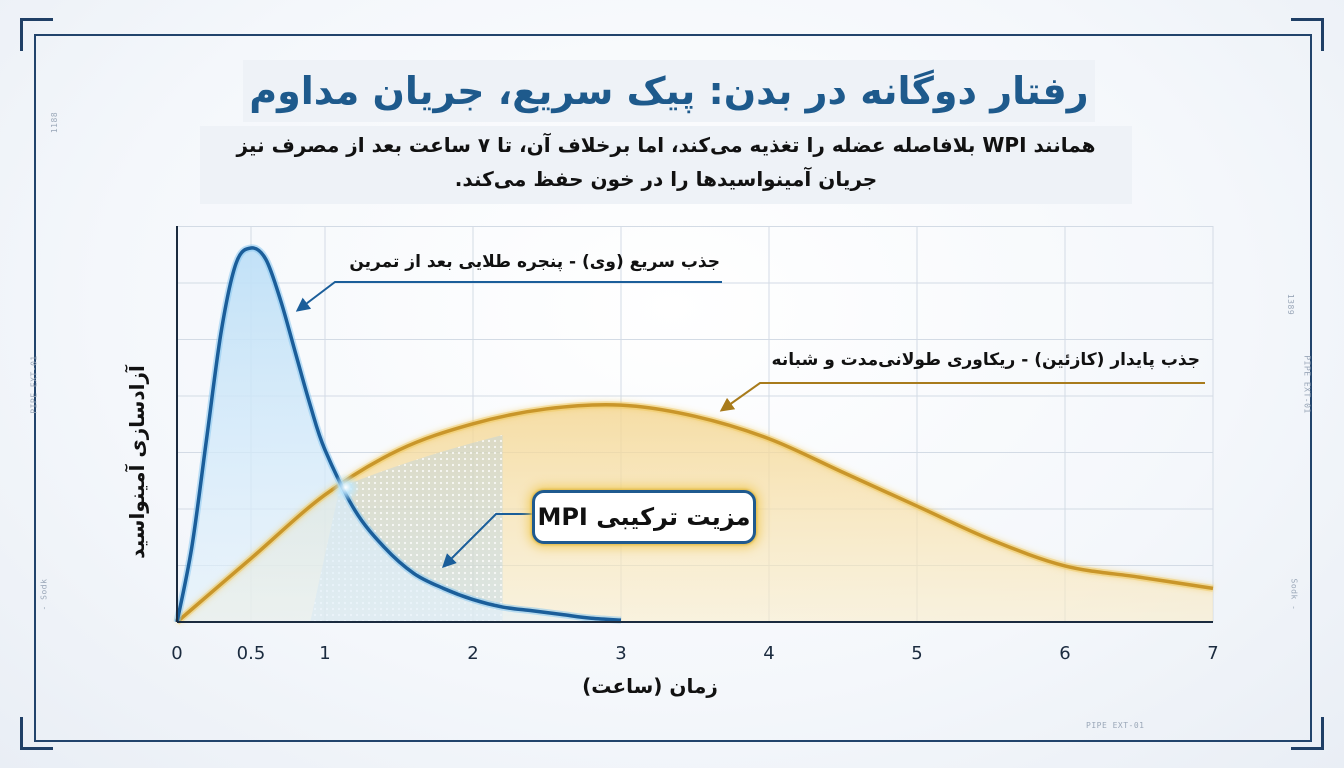 This screenshot has width=1344, height=768. I want to click on title-background, so click(669, 91).